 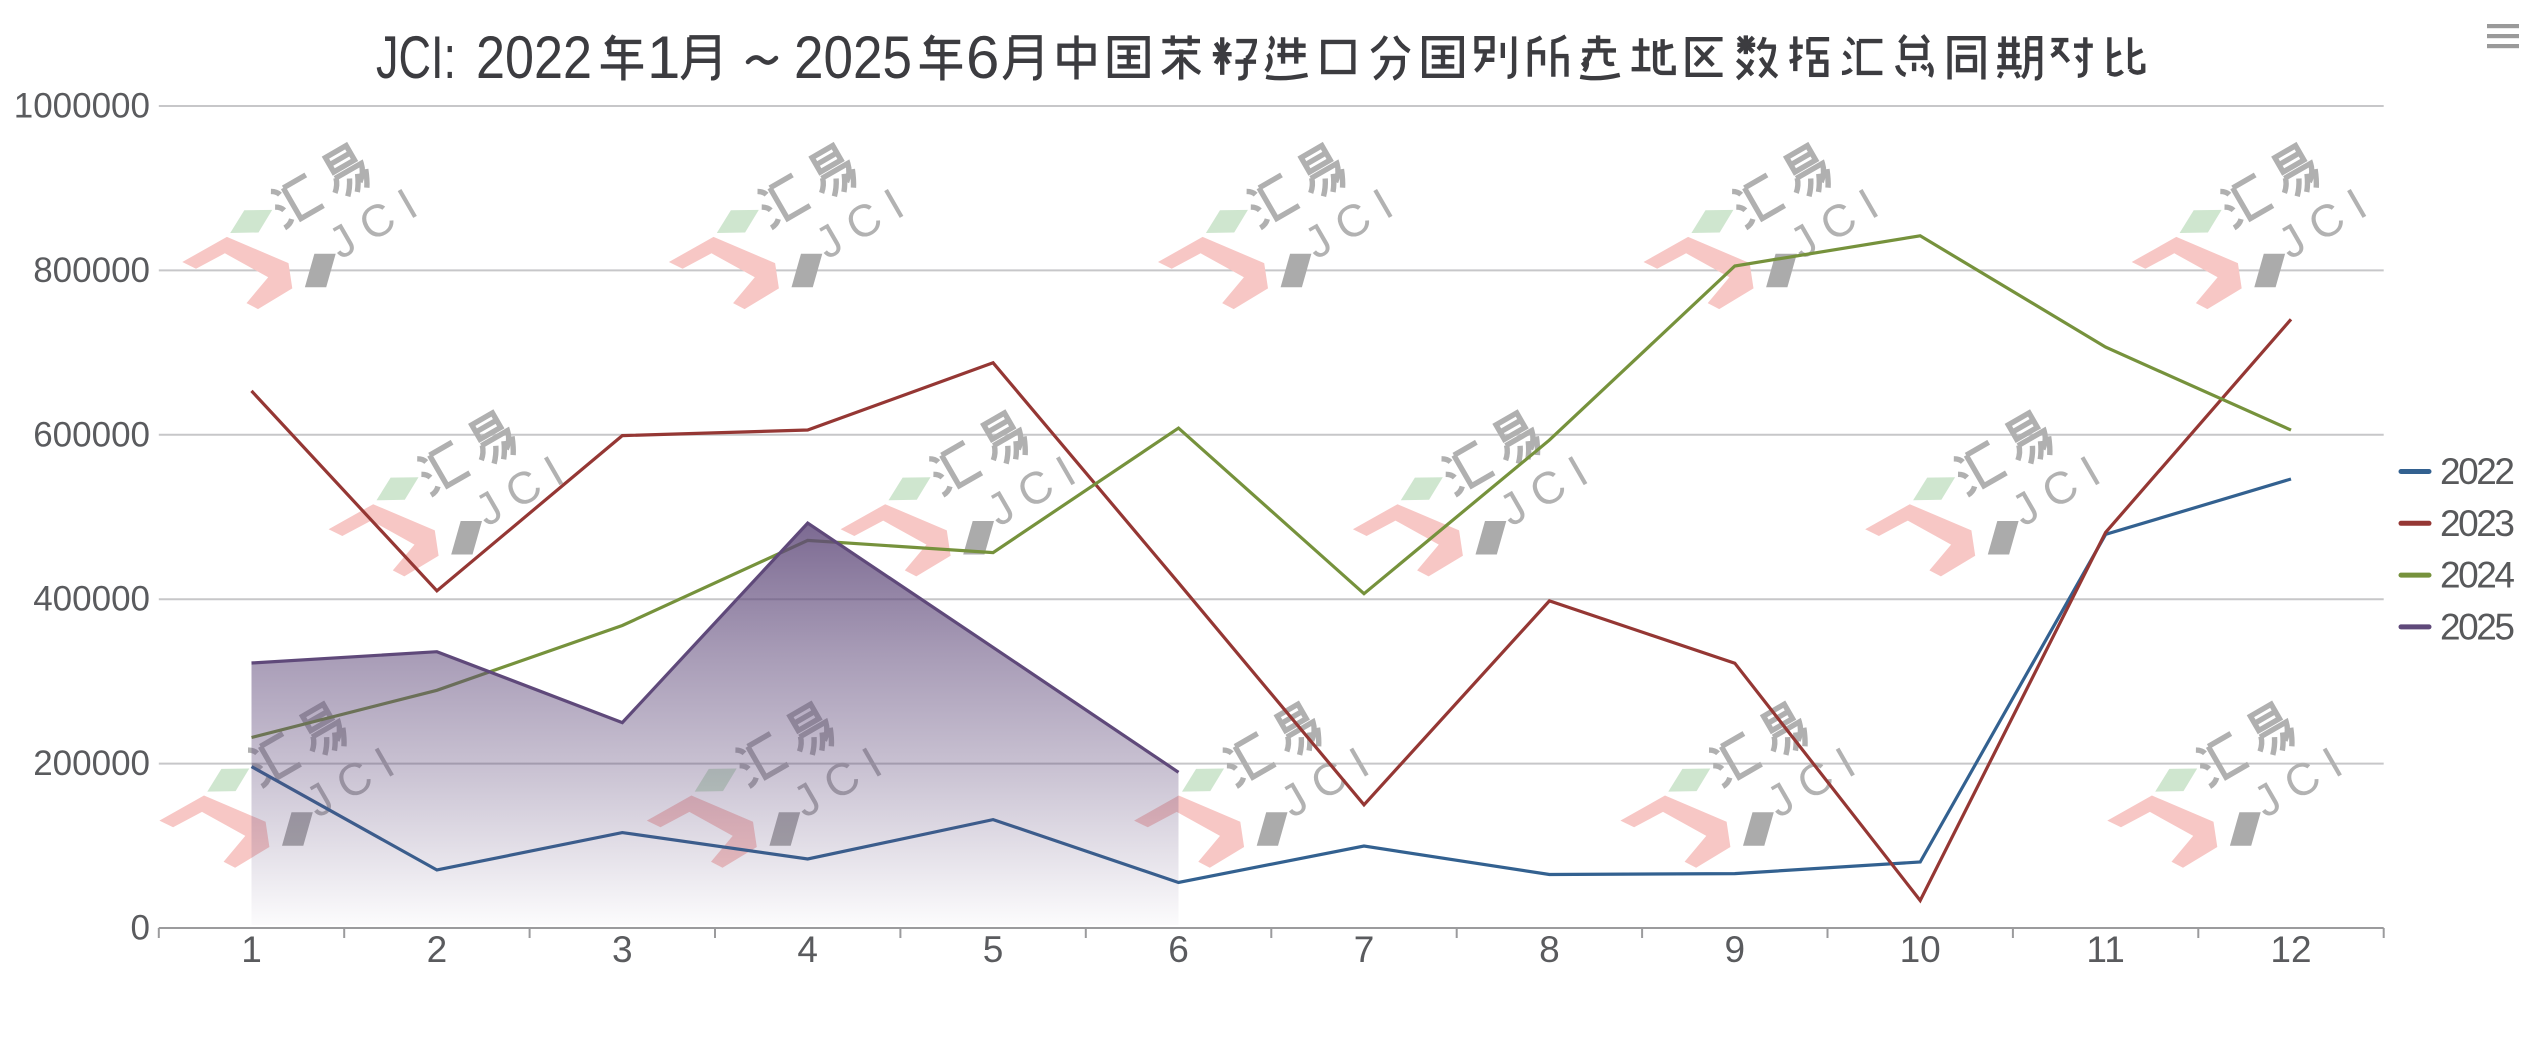 I want to click on svg-text: 10, so click(x=1920, y=949).